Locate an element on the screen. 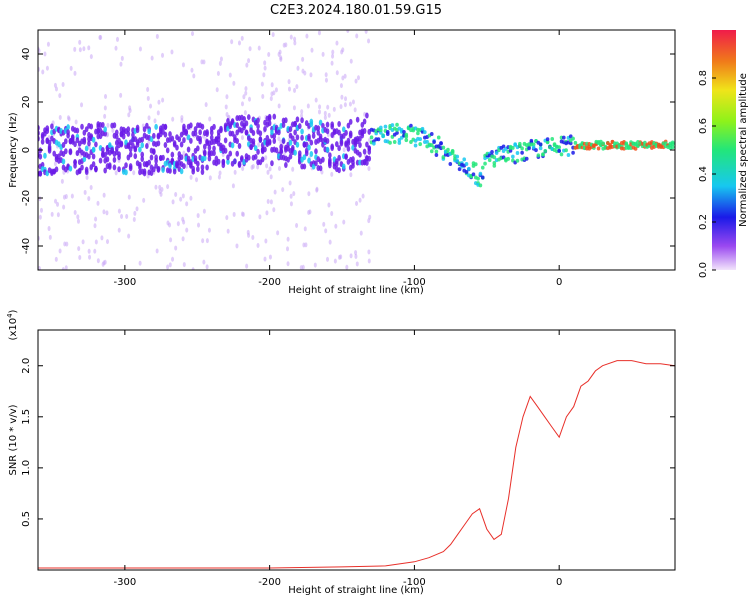 The height and width of the screenshot is (600, 750). y-tick-label: 0.5 is located at coordinates (26, 519).